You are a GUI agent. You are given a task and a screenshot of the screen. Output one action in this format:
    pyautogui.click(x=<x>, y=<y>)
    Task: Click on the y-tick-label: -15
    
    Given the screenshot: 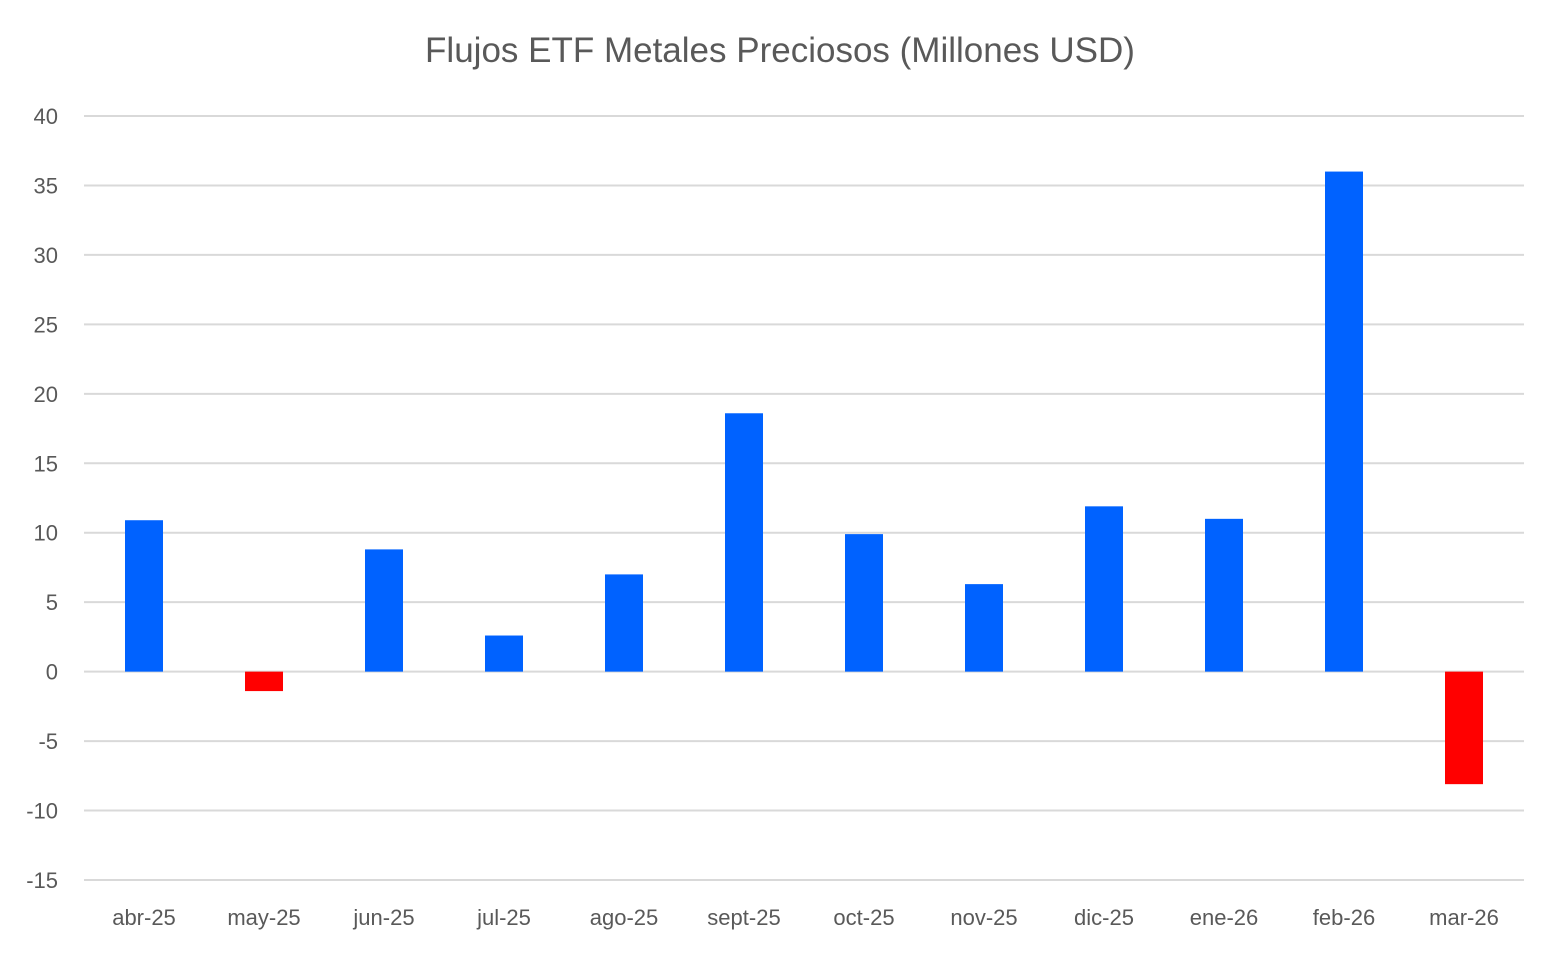 What is the action you would take?
    pyautogui.click(x=42, y=880)
    